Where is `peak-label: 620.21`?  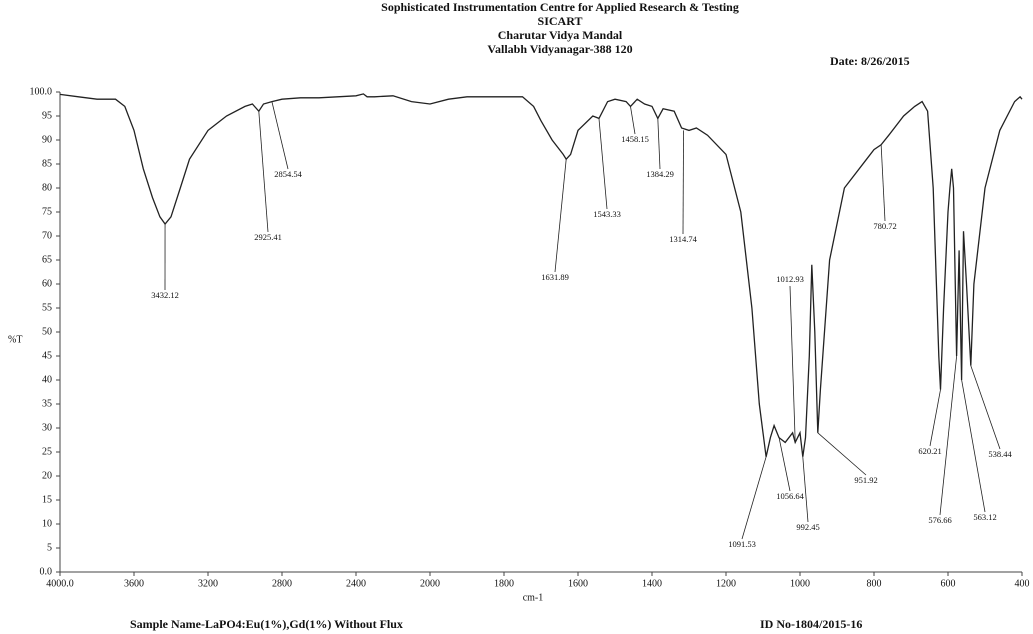 peak-label: 620.21 is located at coordinates (929, 451).